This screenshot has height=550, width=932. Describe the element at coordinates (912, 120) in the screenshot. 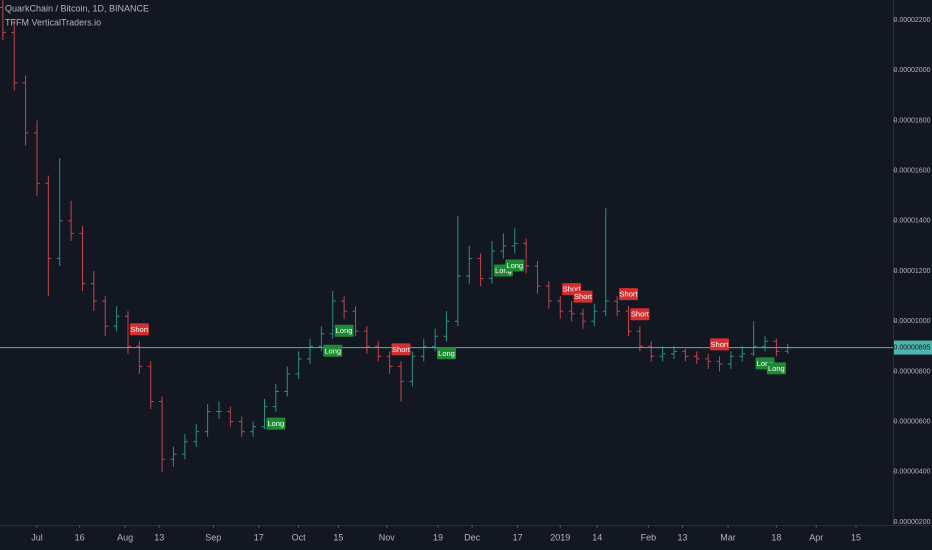

I see `y-tick-label: 0.00001800` at that location.